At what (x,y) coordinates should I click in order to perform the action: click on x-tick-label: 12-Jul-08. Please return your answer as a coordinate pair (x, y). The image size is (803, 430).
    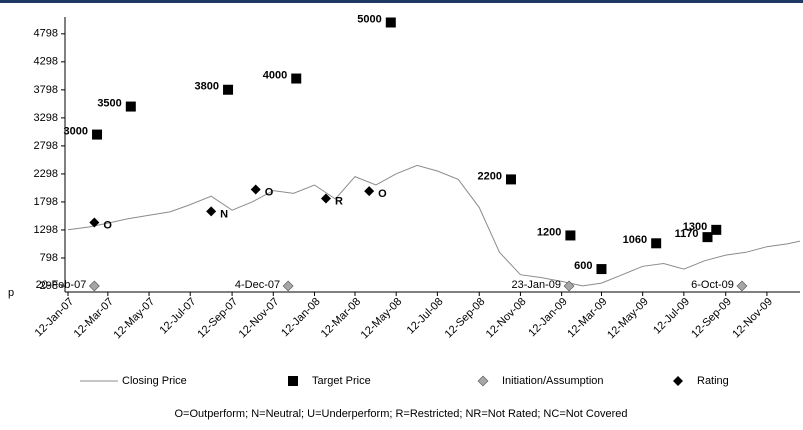
    Looking at the image, I should click on (425, 316).